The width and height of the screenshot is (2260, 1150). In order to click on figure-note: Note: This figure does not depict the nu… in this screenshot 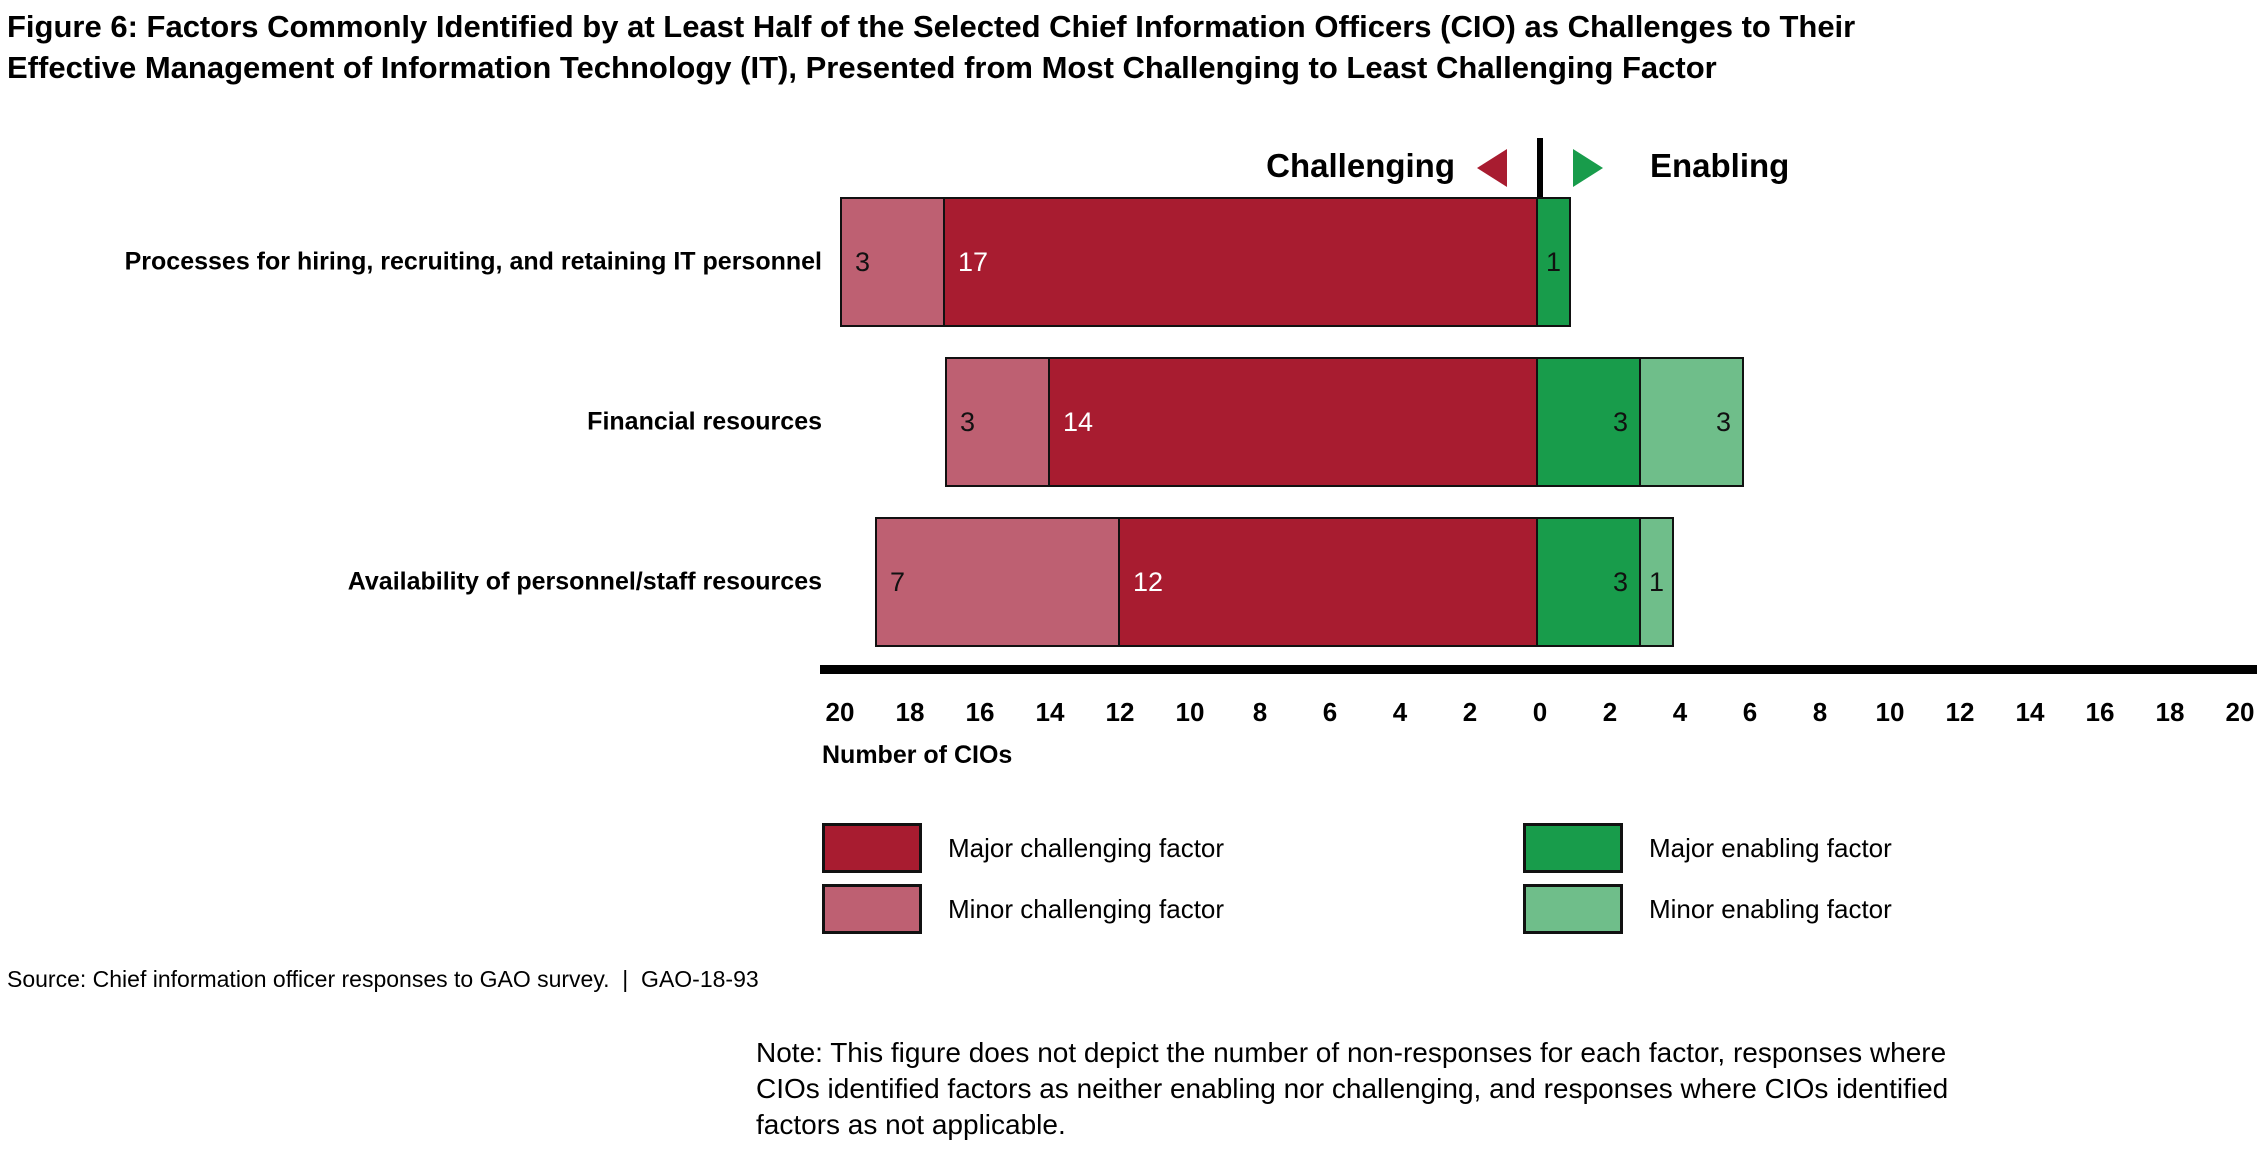, I will do `click(1486, 1089)`.